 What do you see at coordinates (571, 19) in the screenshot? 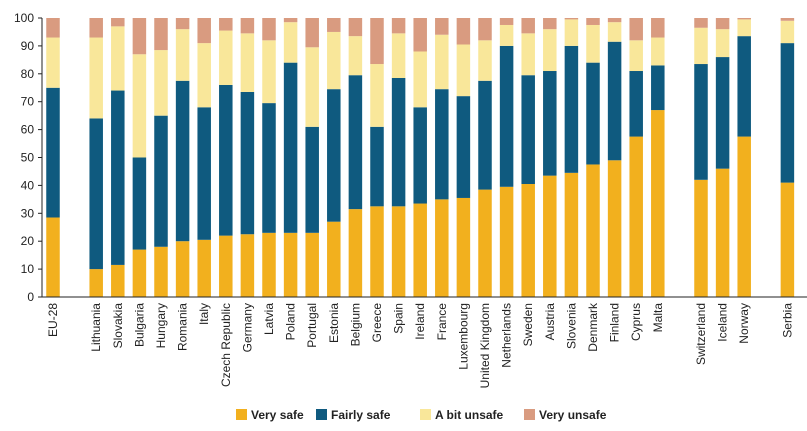
I see `bar-slovenia-very-unsafe` at bounding box center [571, 19].